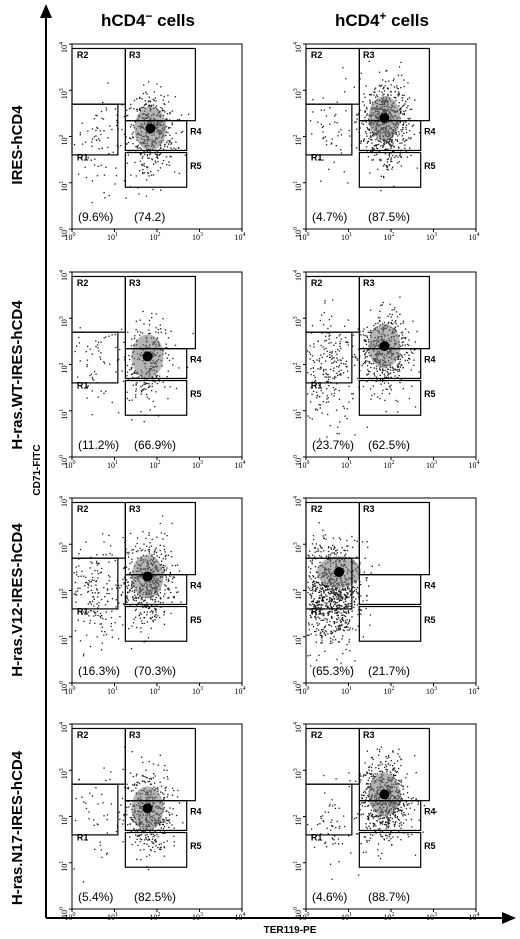 This screenshot has width=520, height=939. I want to click on percent-label-right: (70.3%), so click(155, 671).